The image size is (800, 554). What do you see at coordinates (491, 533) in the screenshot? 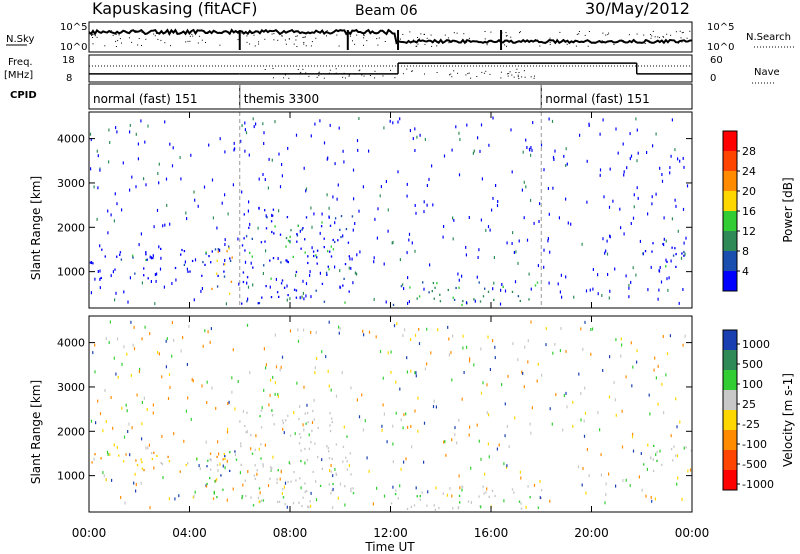
I see `x-tick-label: 16:00` at bounding box center [491, 533].